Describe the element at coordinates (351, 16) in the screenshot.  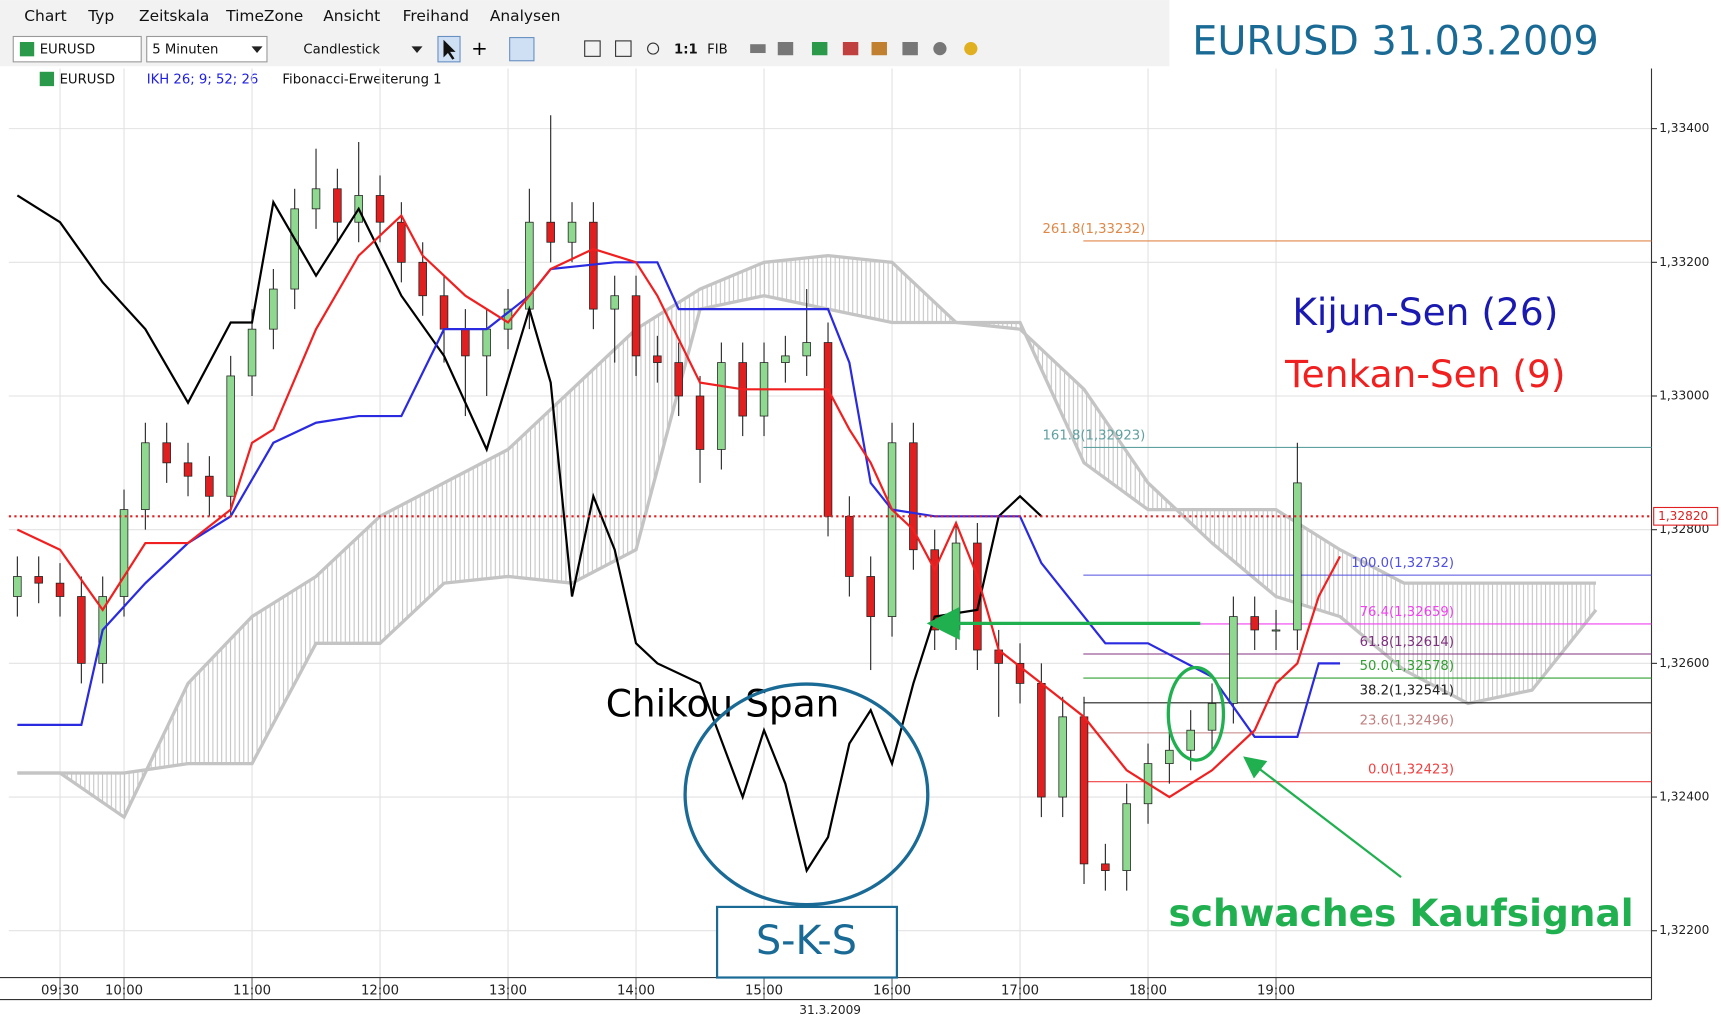
I see `menu-item: Ansicht` at that location.